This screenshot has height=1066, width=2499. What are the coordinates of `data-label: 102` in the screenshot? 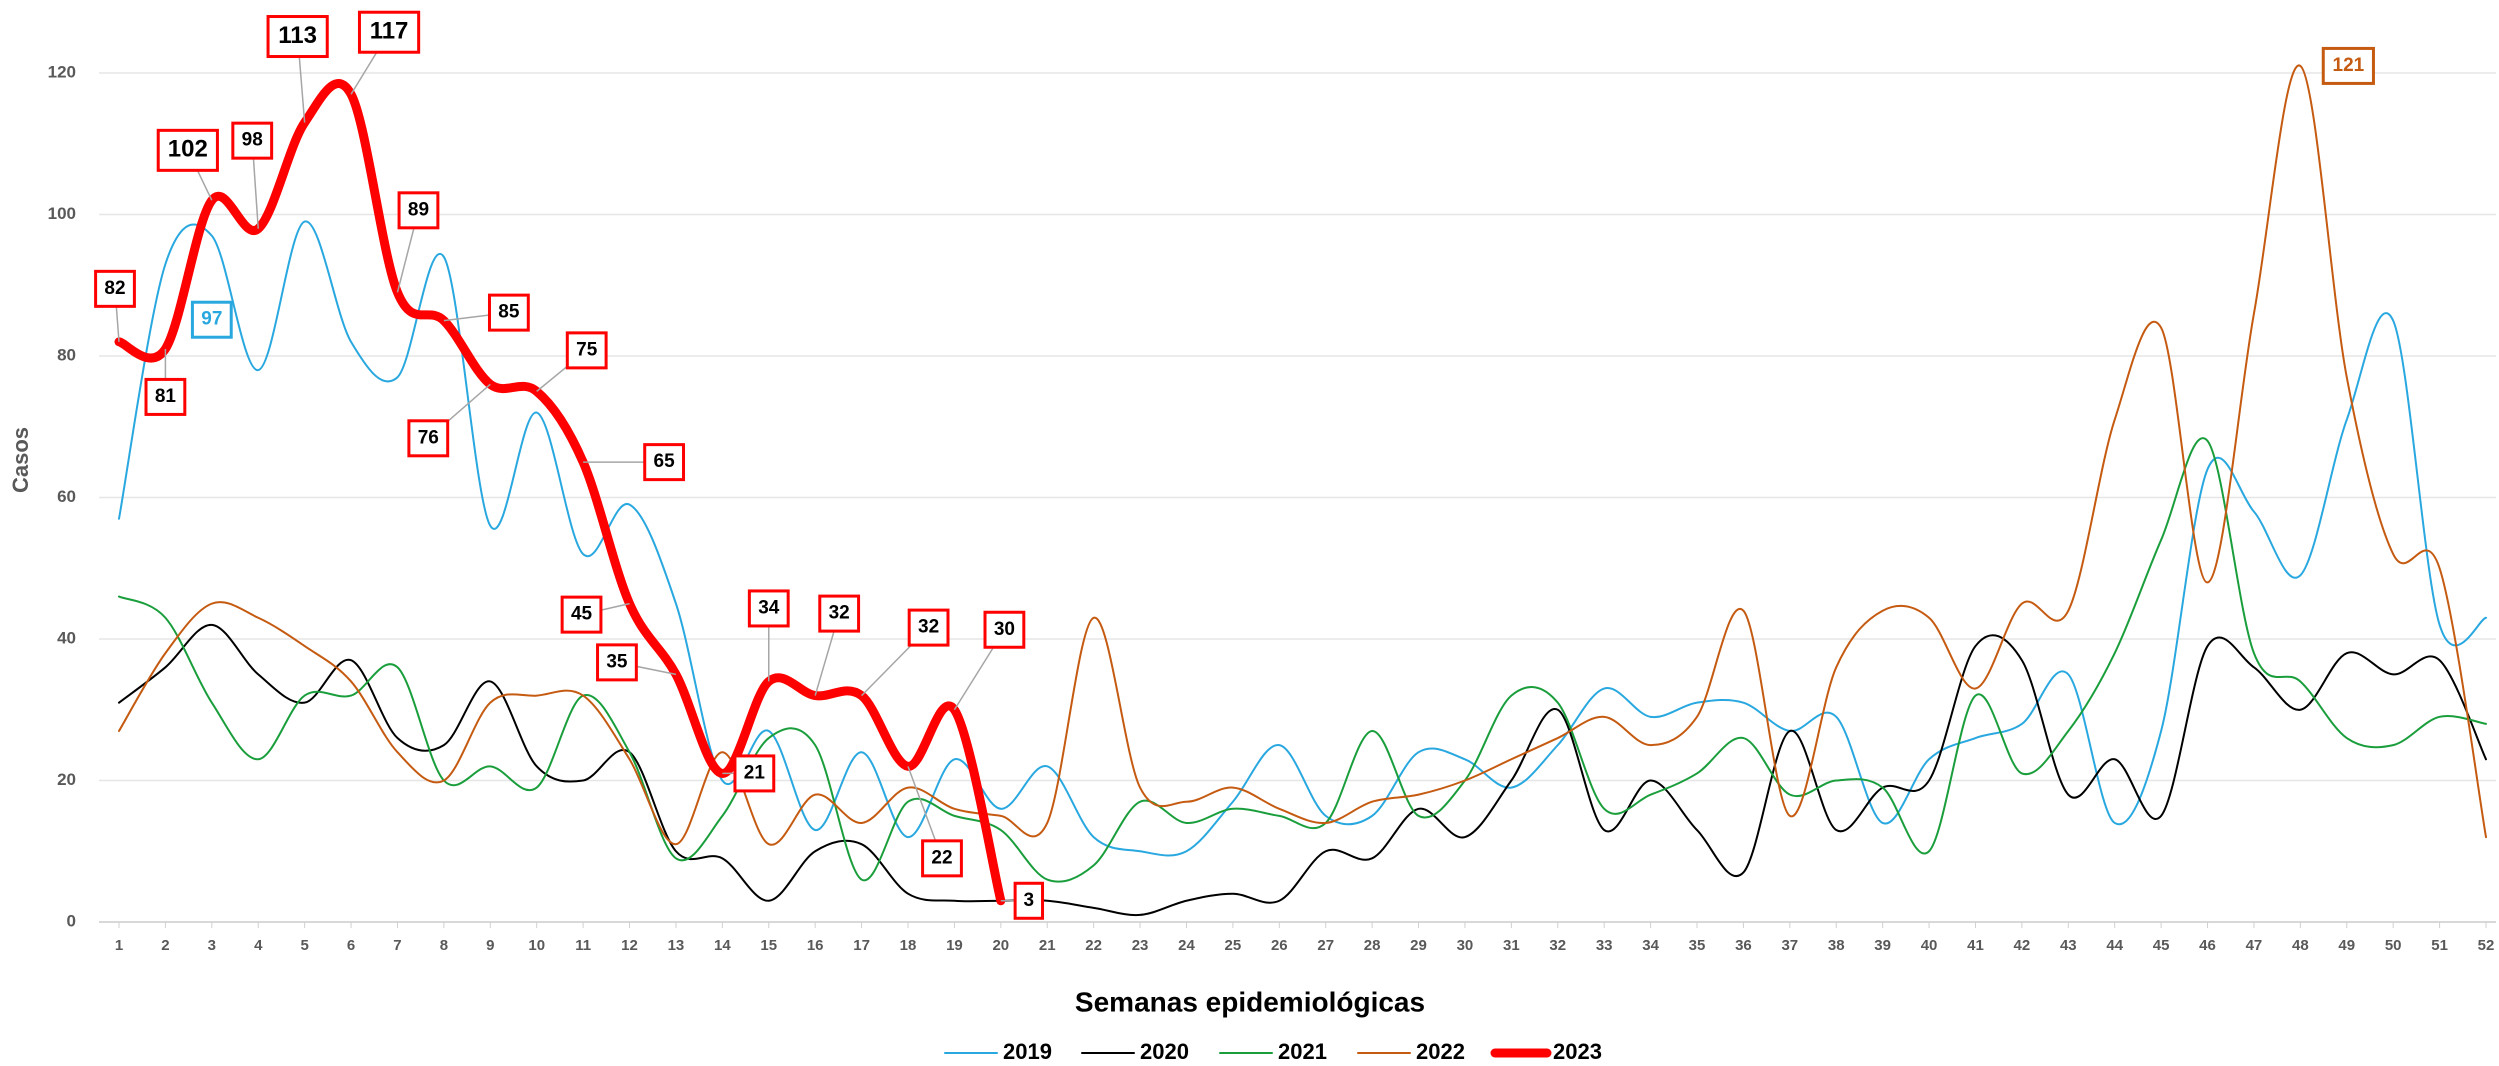 It's located at (188, 149).